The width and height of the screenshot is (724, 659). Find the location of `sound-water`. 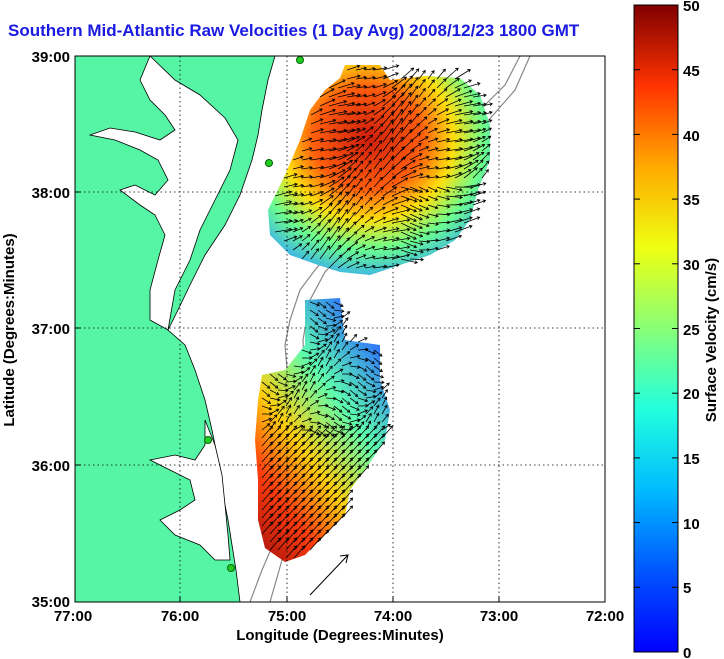

sound-water is located at coordinates (189, 490).